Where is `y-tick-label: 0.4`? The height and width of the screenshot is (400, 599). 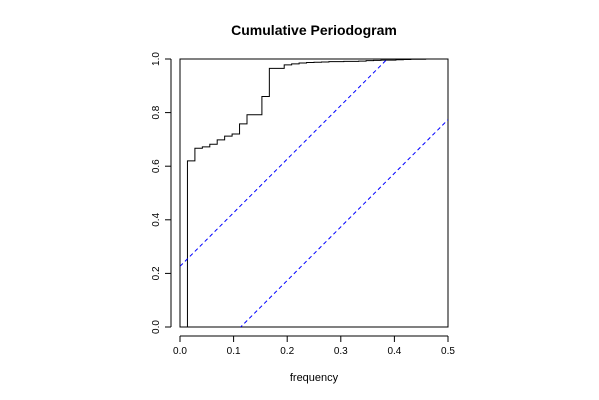
y-tick-label: 0.4 is located at coordinates (156, 219).